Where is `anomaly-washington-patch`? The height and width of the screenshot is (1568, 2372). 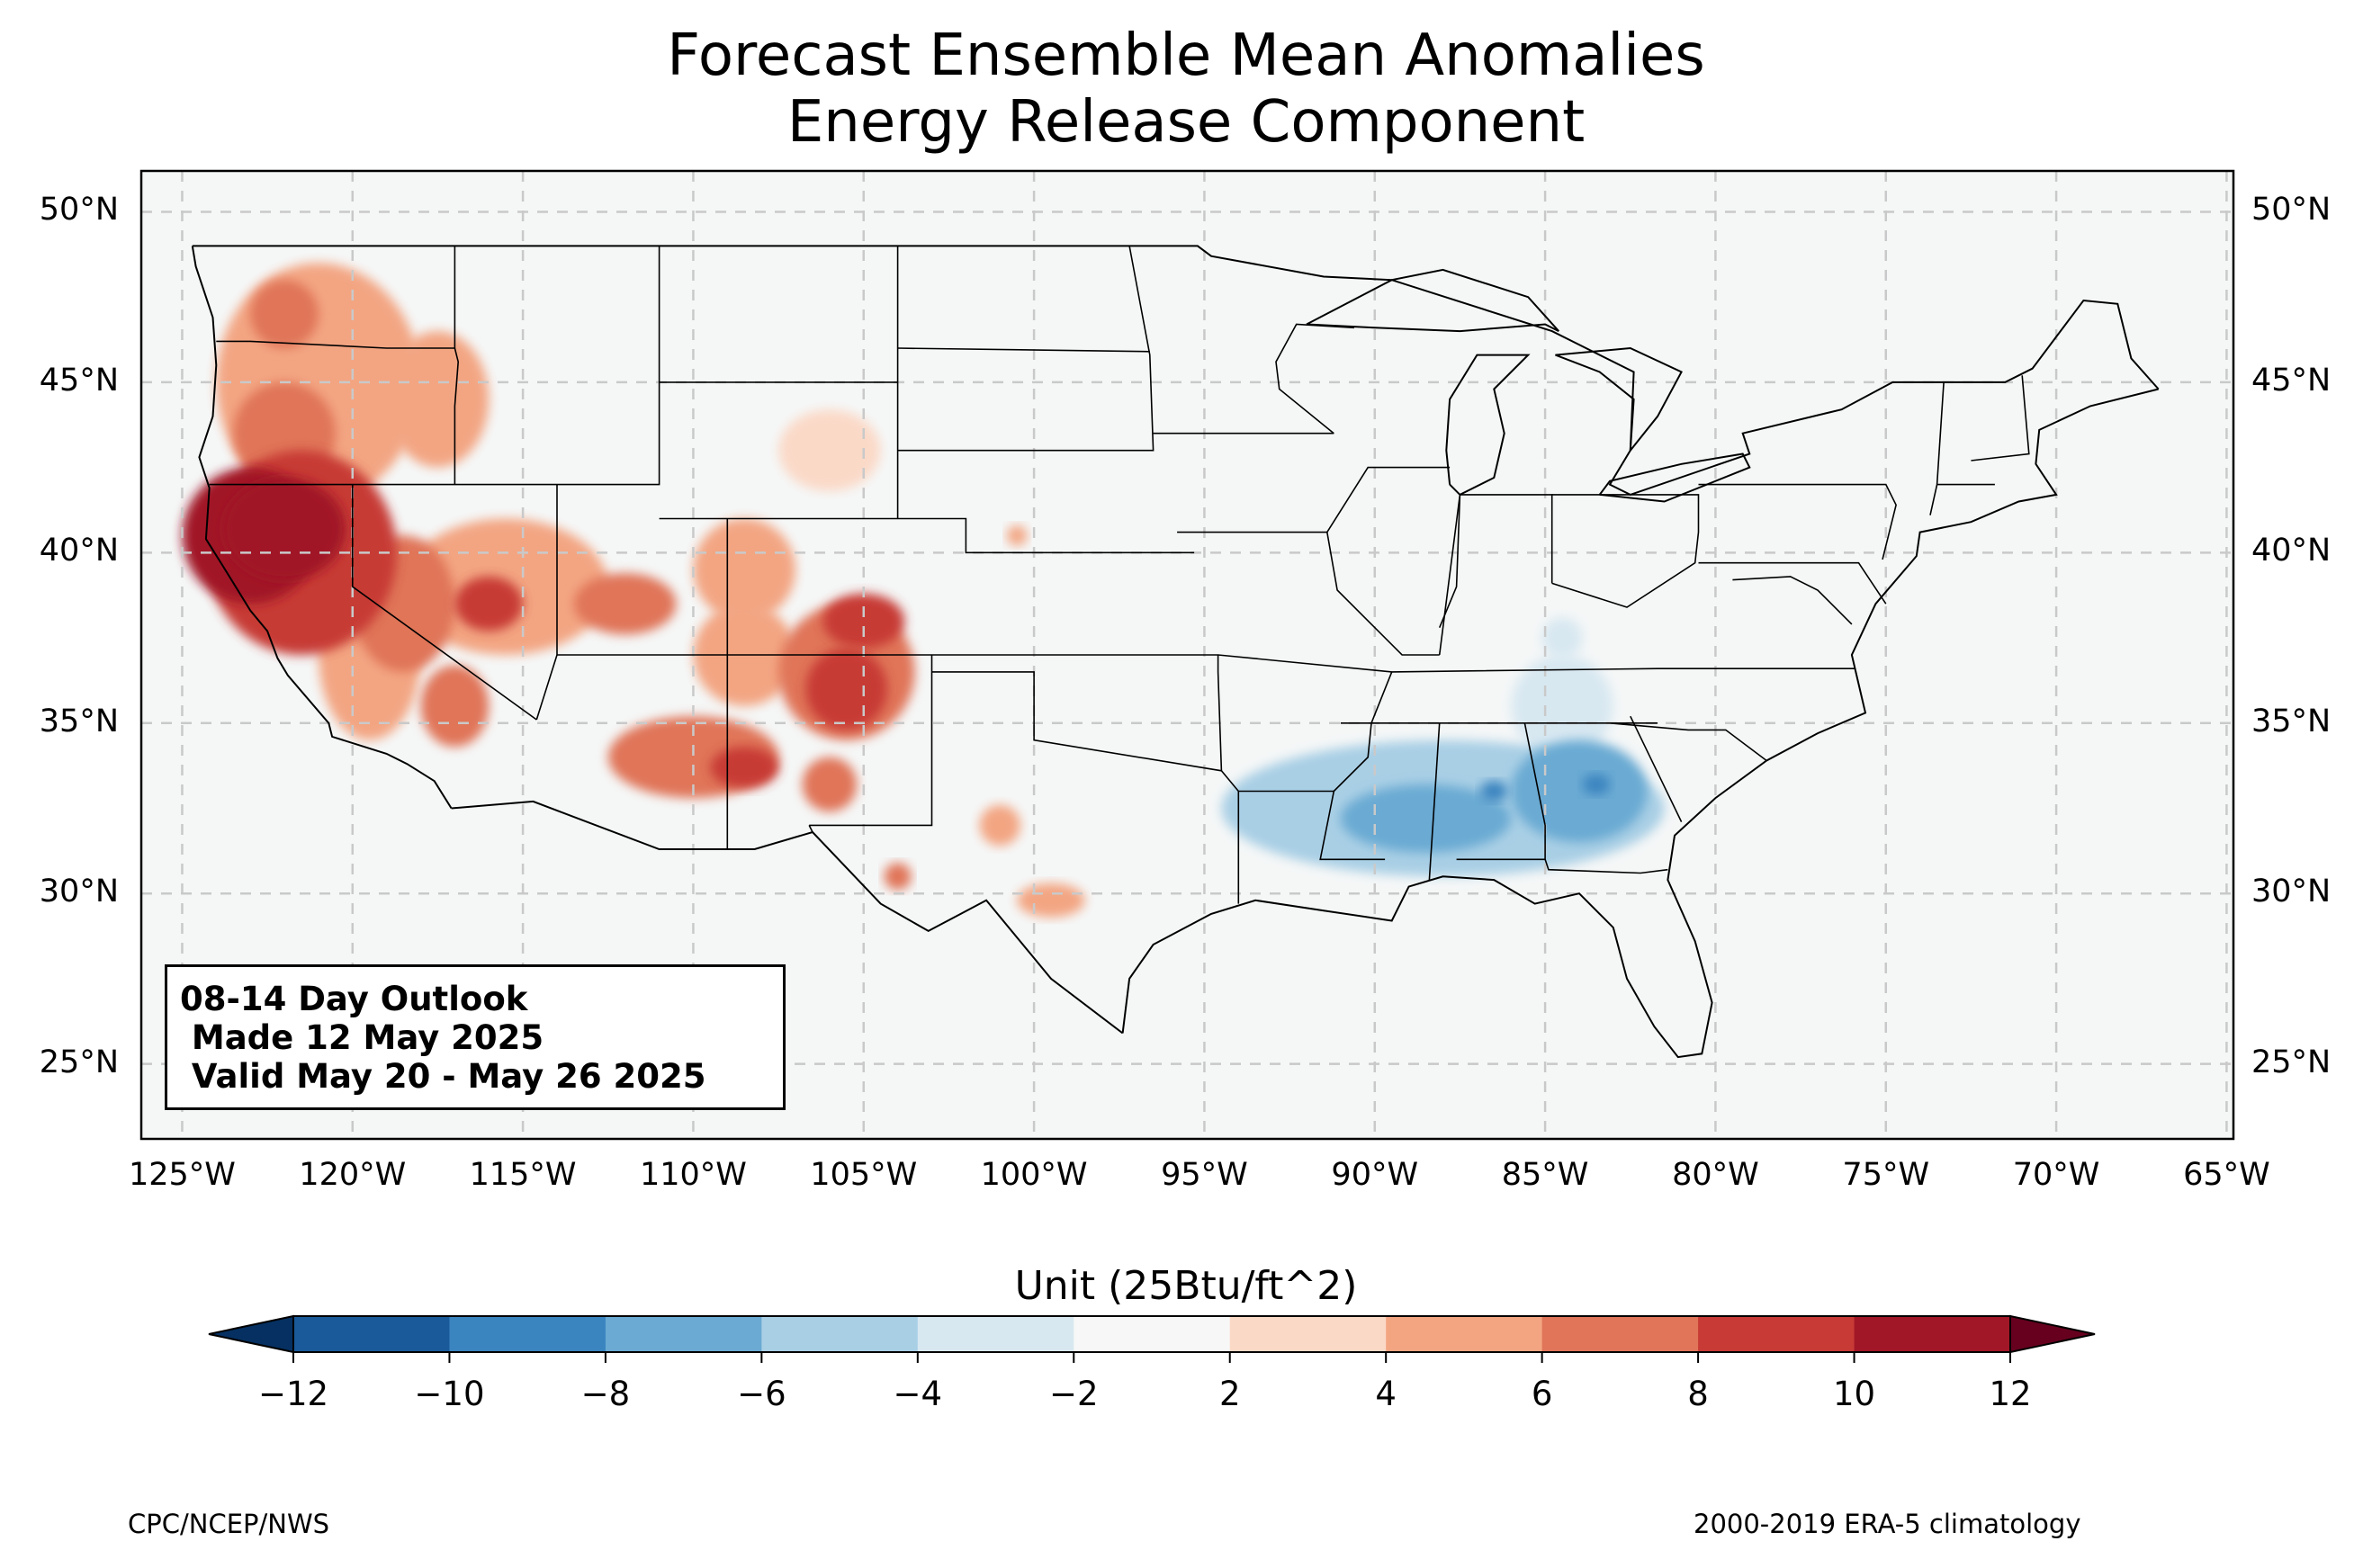
anomaly-washington-patch is located at coordinates (284, 314).